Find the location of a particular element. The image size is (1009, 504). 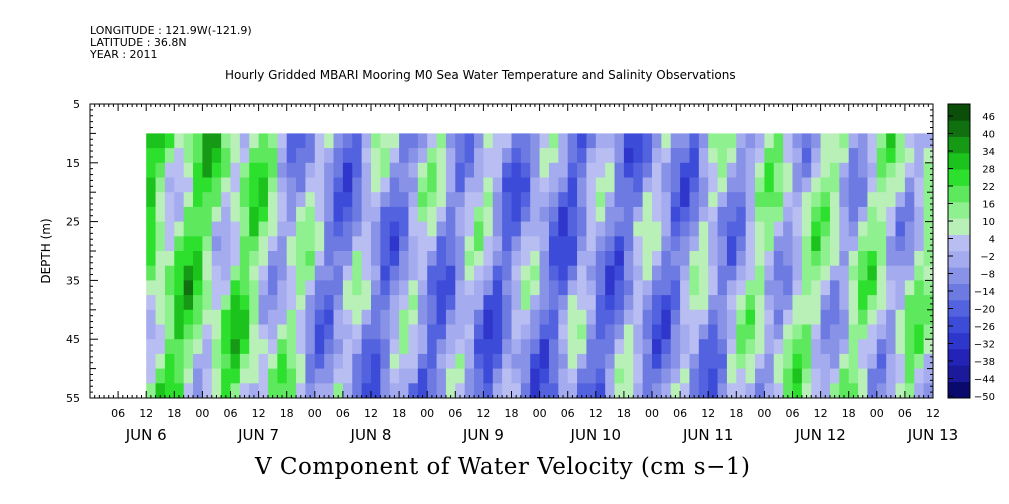

colorbar-label: −14 is located at coordinates (984, 292).